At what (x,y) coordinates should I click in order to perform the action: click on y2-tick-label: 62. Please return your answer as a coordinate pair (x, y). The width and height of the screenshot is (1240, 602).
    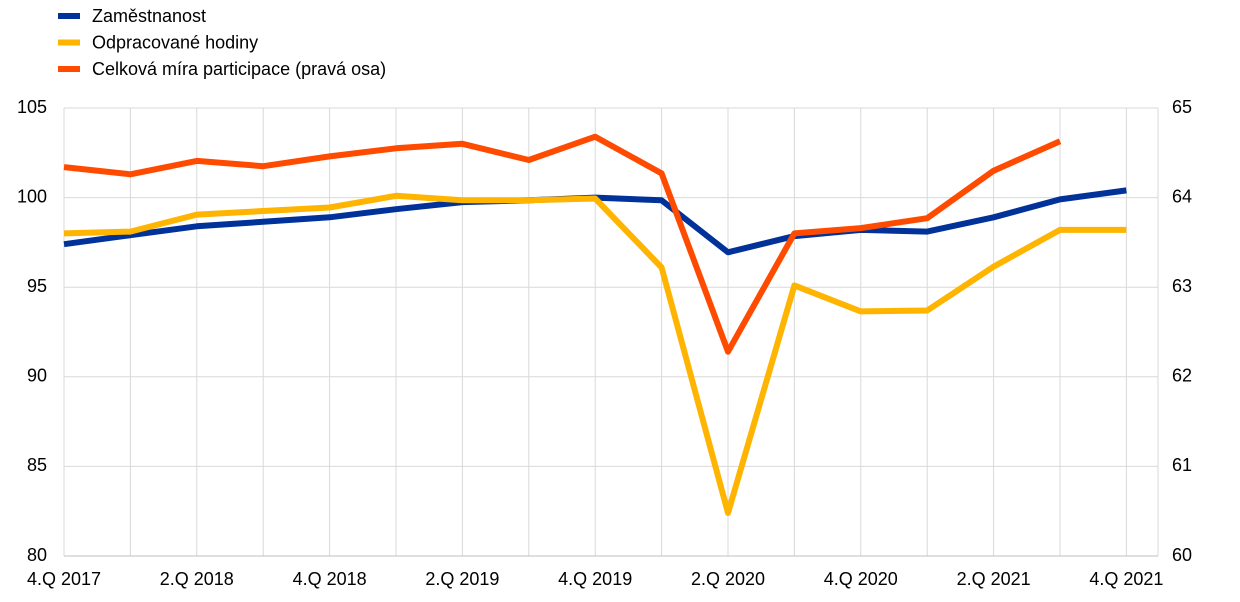
    Looking at the image, I should click on (1182, 376).